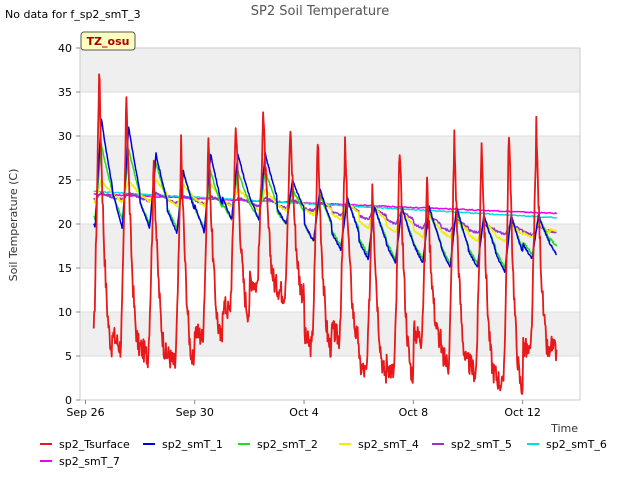 The image size is (640, 480). What do you see at coordinates (73, 14) in the screenshot?
I see `no-data-note: No data for f_sp2_smT_3` at bounding box center [73, 14].